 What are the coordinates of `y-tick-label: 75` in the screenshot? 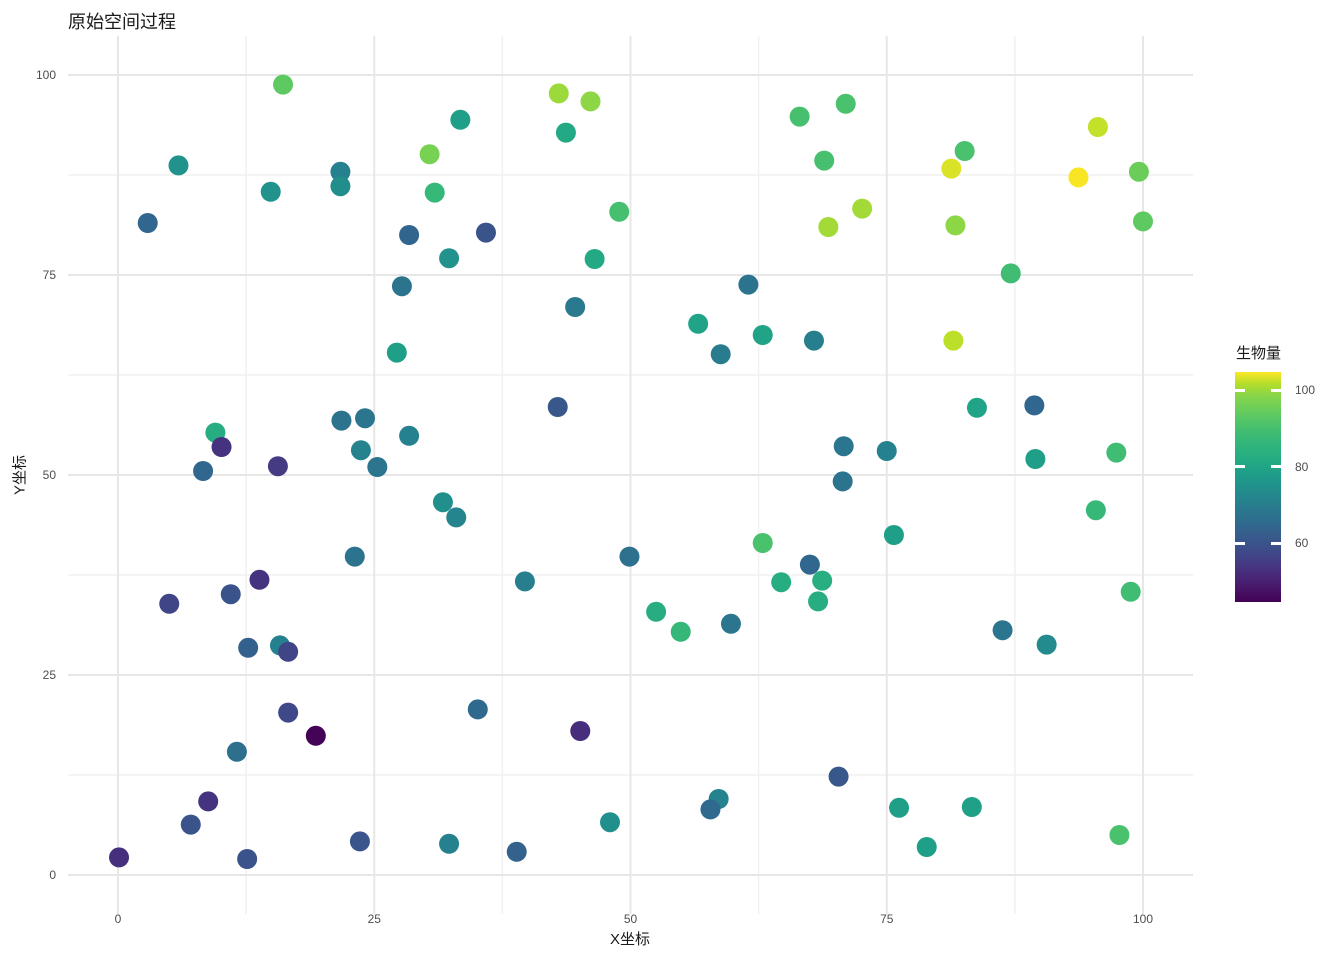 It's located at (49, 275).